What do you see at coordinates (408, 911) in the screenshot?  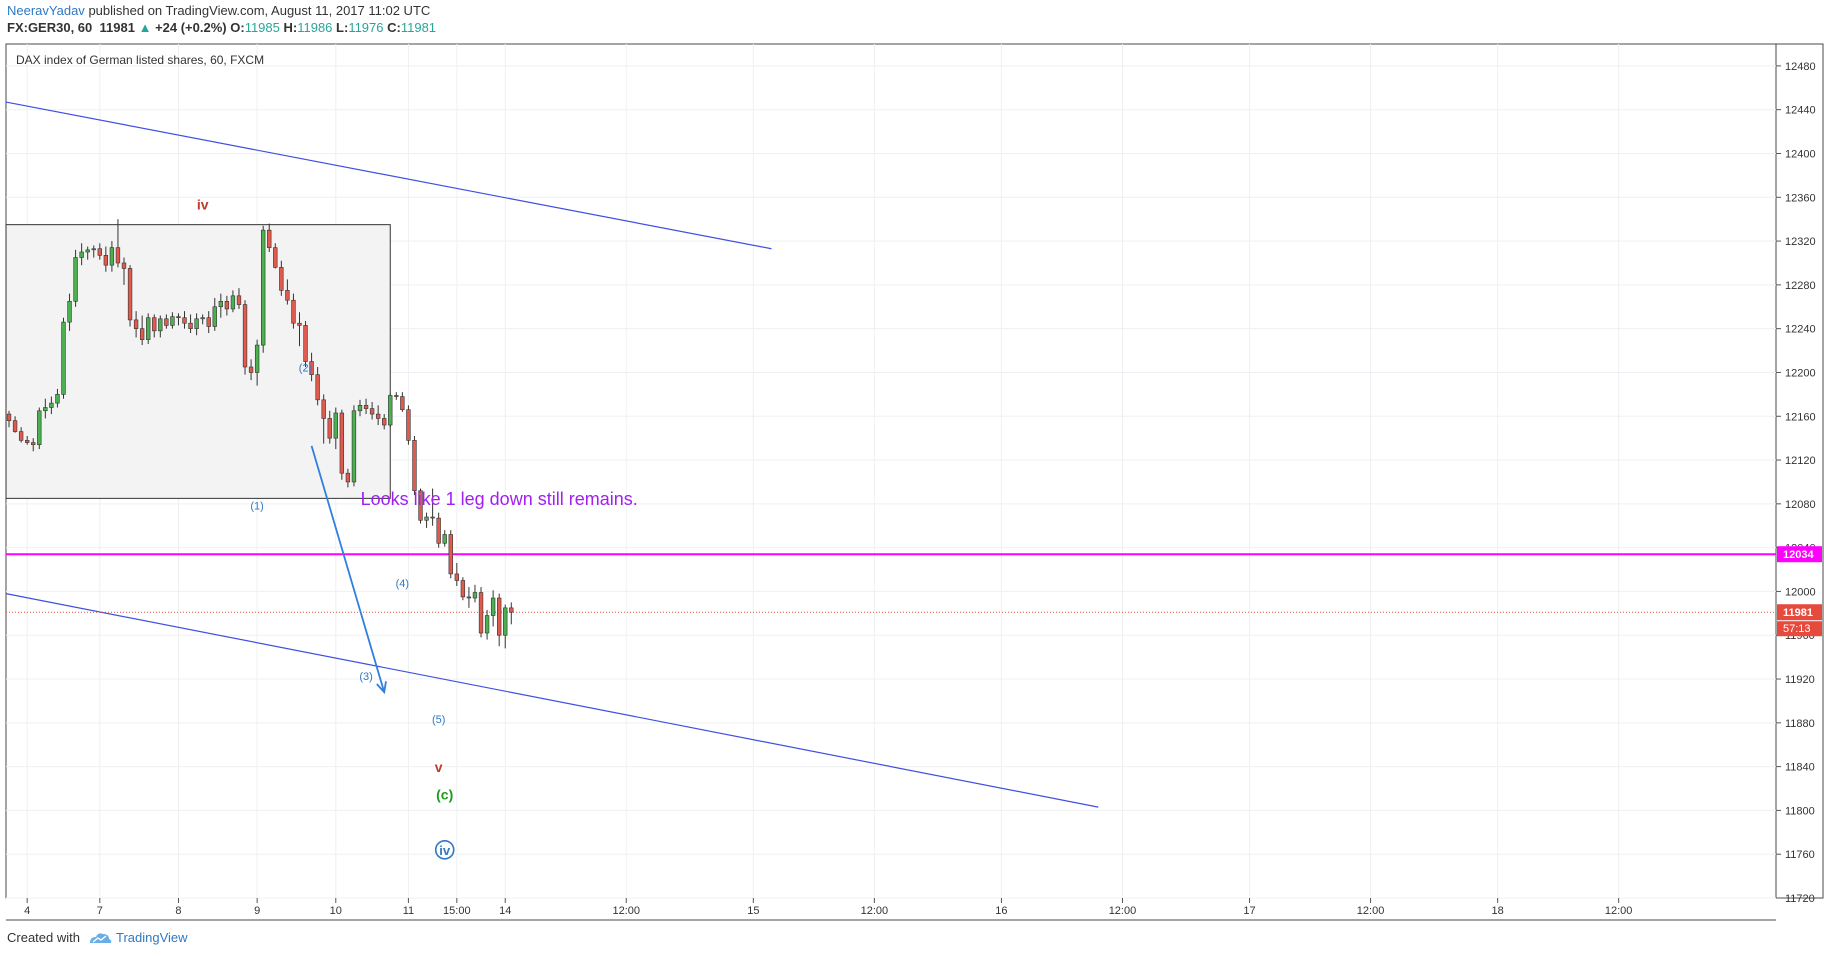 I see `x-tick-label: 11` at bounding box center [408, 911].